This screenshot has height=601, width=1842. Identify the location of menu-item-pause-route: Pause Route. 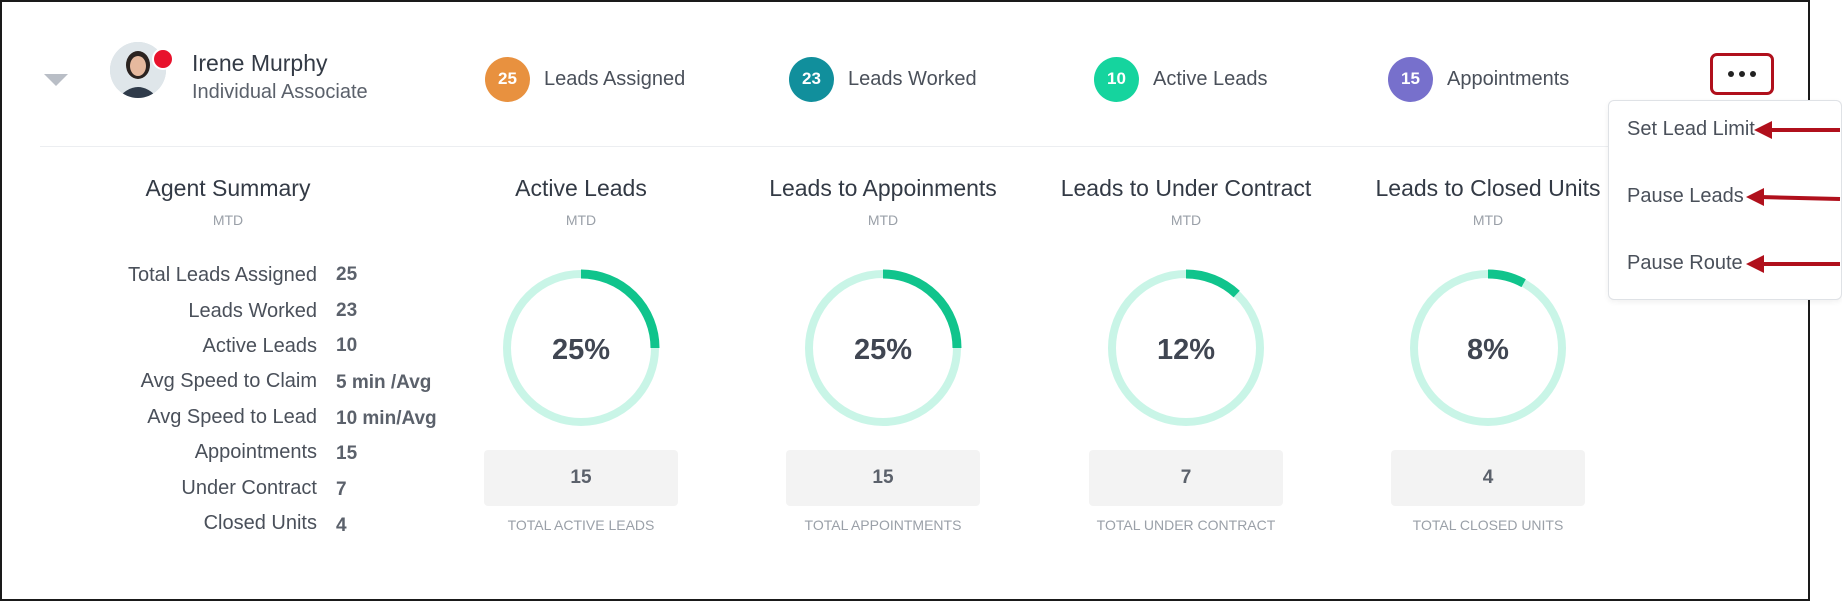
(1685, 263).